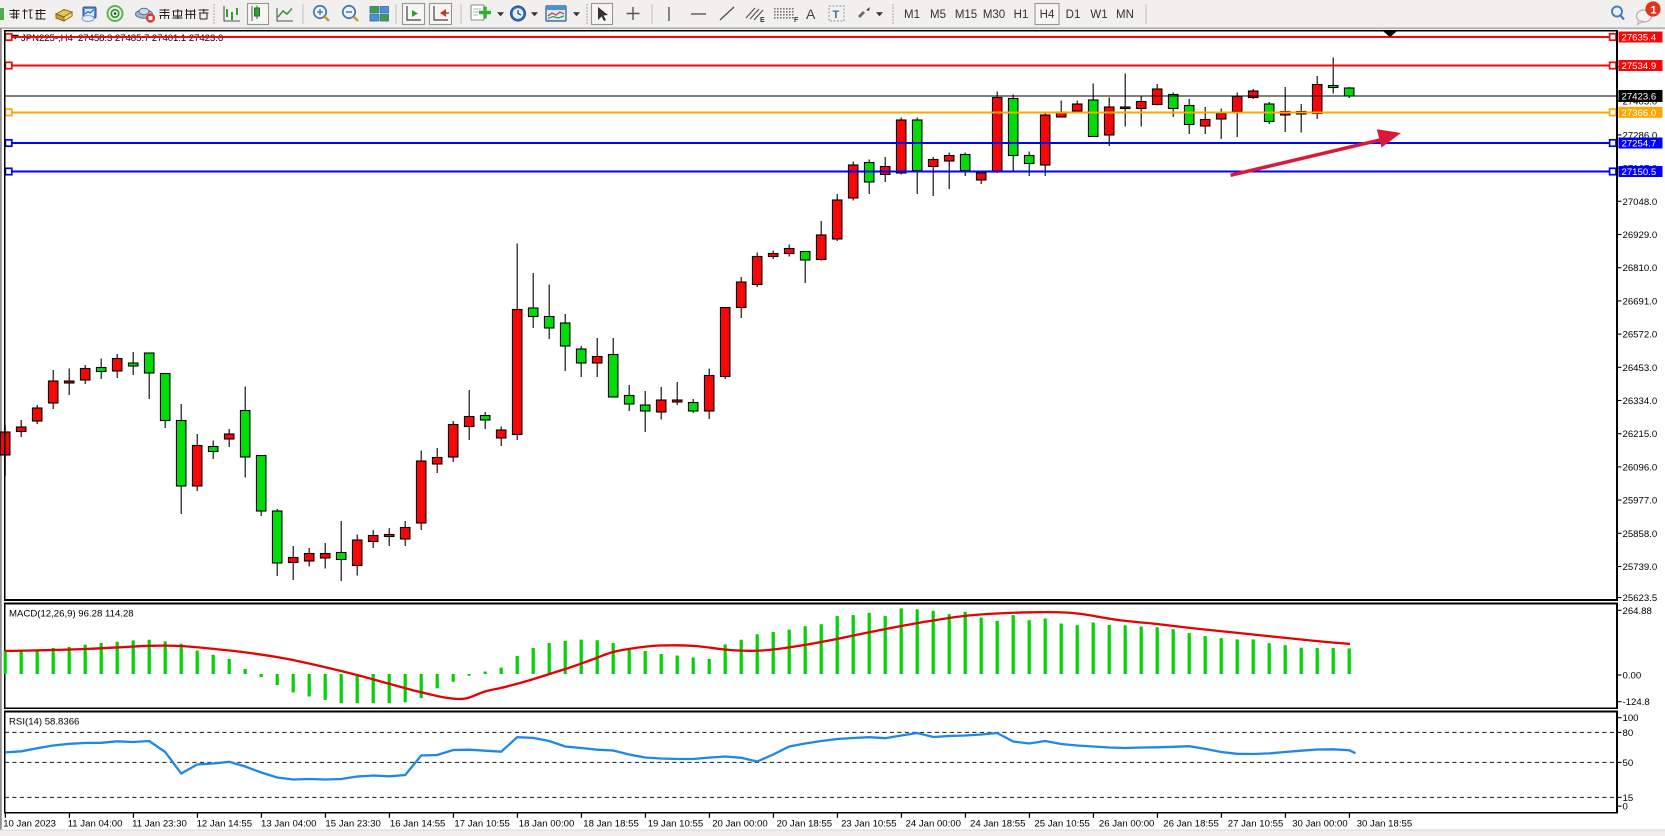  What do you see at coordinates (610, 824) in the screenshot?
I see `svg-text: 18 Jan 18:55` at bounding box center [610, 824].